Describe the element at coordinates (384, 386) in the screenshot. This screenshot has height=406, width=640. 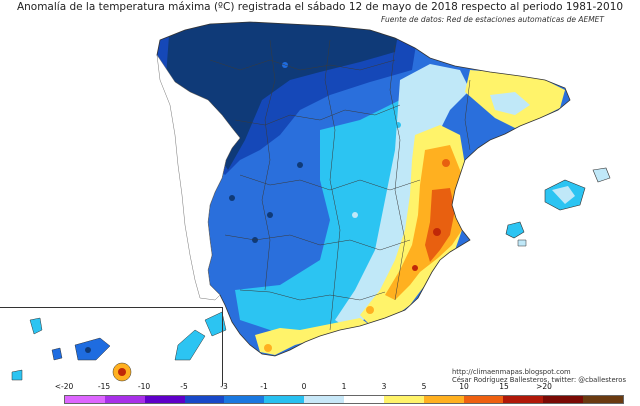
I see `legend-tick-label: 3` at that location.